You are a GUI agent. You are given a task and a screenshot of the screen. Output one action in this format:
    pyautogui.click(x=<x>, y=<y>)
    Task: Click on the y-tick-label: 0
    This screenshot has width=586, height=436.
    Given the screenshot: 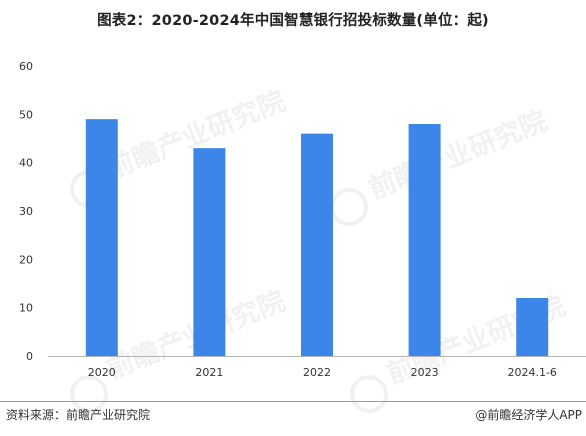 What is the action you would take?
    pyautogui.click(x=29, y=356)
    